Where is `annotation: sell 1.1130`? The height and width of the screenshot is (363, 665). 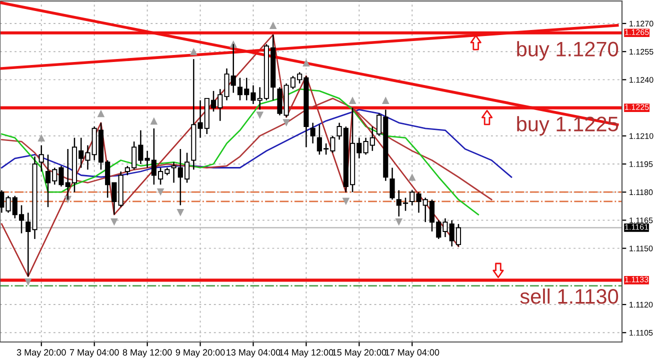
annotation: sell 1.1130 is located at coordinates (569, 296).